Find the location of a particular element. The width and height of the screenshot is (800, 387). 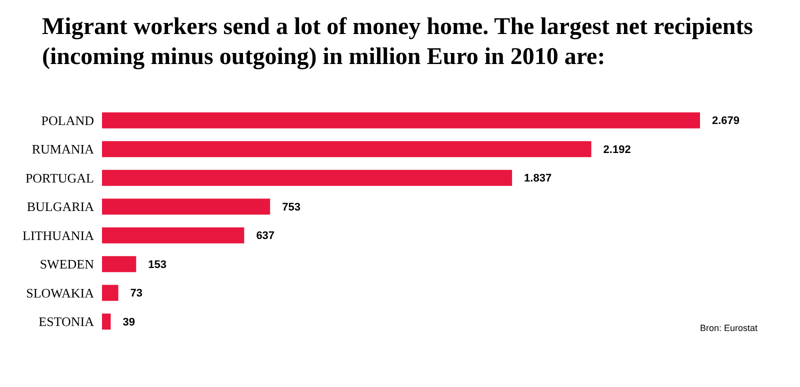

data-label: 1.837 is located at coordinates (538, 178).